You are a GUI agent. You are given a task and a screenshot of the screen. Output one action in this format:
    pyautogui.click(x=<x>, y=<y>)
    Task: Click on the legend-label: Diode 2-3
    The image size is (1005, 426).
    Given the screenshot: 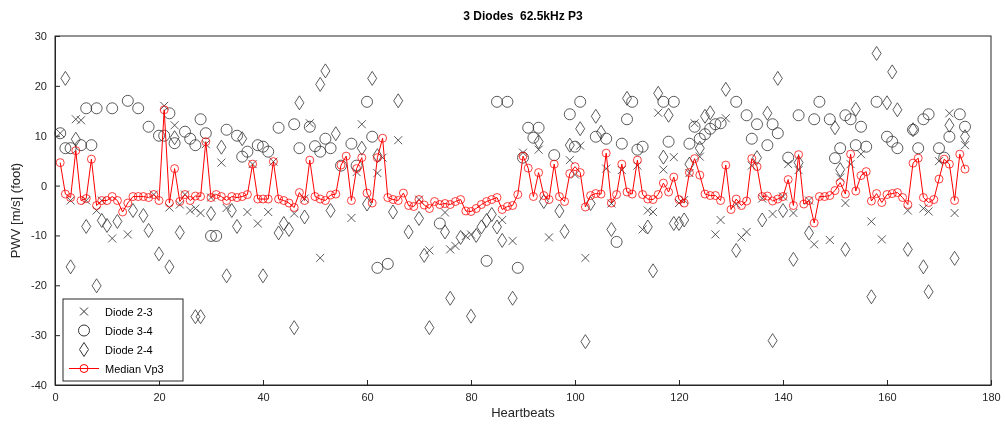 What is the action you would take?
    pyautogui.click(x=129, y=311)
    